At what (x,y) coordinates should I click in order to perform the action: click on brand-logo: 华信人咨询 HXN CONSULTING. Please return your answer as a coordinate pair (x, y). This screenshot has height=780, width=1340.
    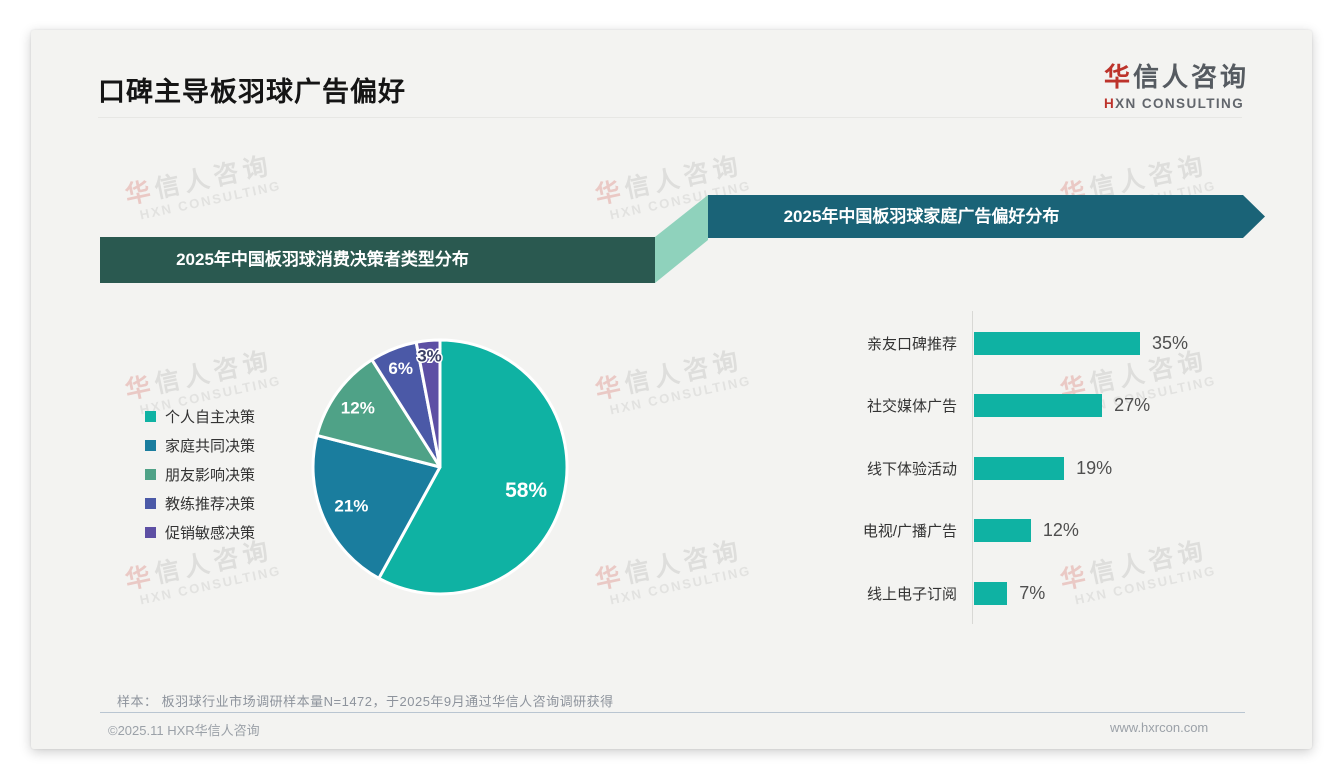
    Looking at the image, I should click on (1176, 84).